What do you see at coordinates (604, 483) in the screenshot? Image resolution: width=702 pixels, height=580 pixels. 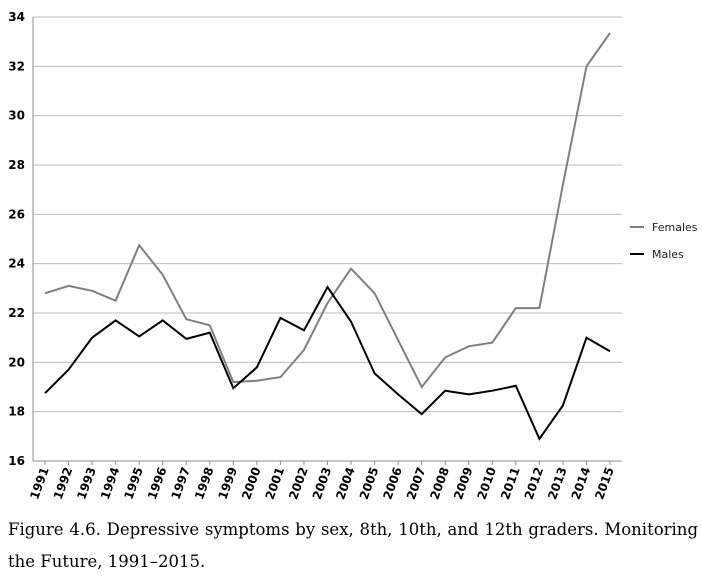 I see `x-tick-label: 2015` at bounding box center [604, 483].